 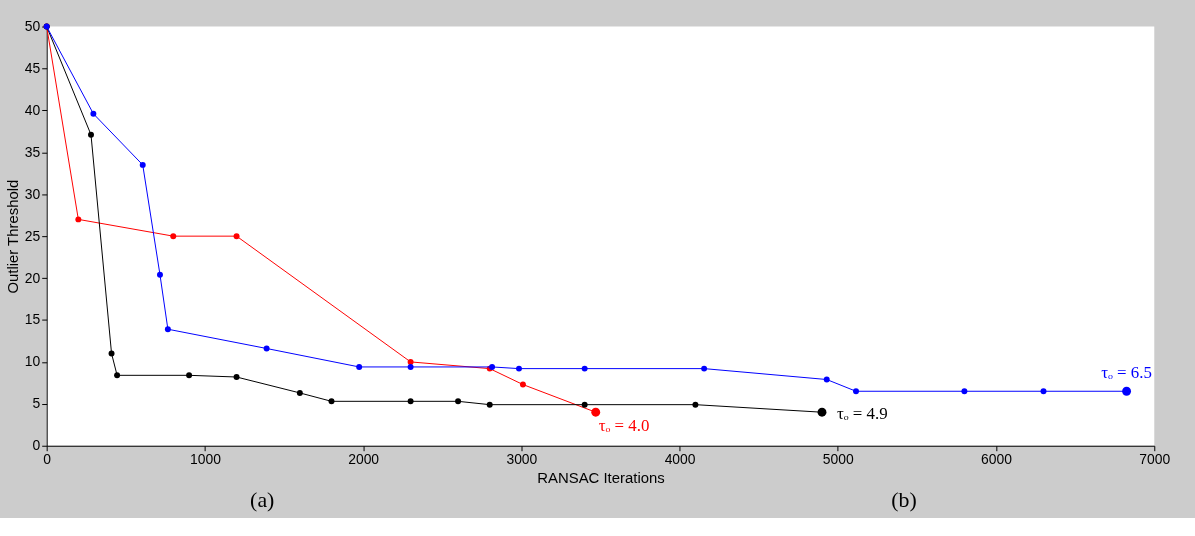 What do you see at coordinates (12, 236) in the screenshot?
I see `y-axis-title: Outlier Threshold` at bounding box center [12, 236].